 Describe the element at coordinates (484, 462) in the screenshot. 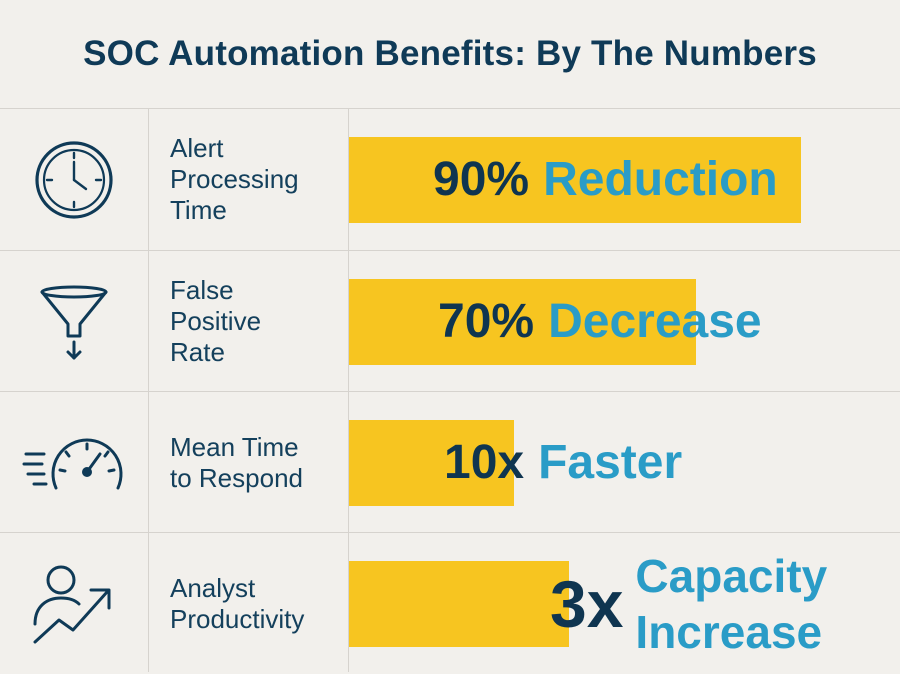

I see `value-number: 10x` at that location.